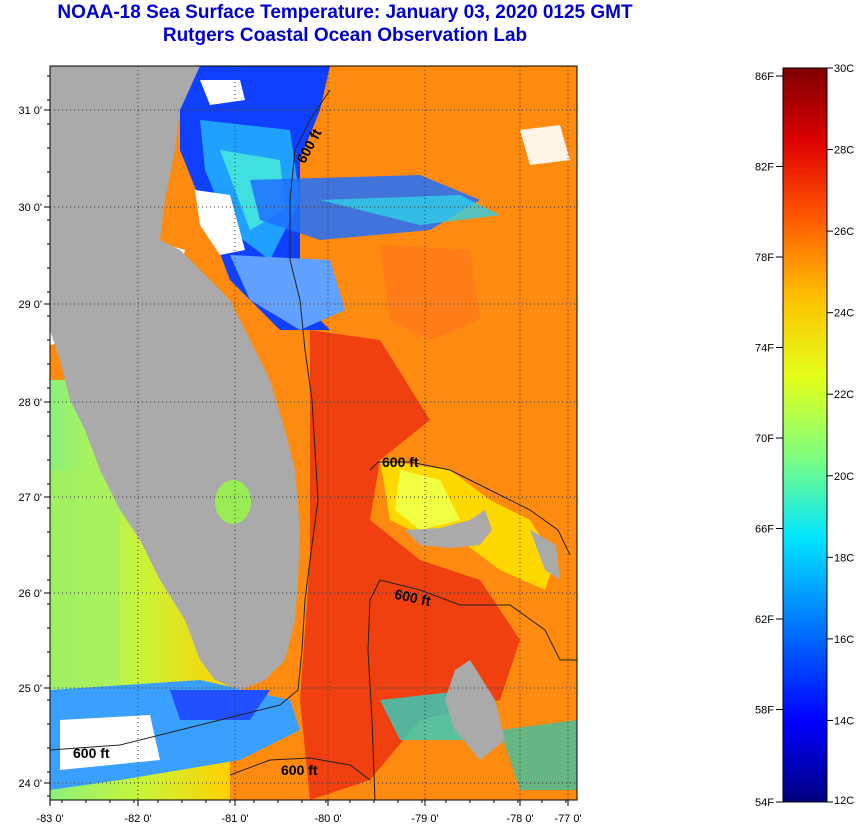  Describe the element at coordinates (844, 69) in the screenshot. I see `colorbar-c-label: 30C` at that location.